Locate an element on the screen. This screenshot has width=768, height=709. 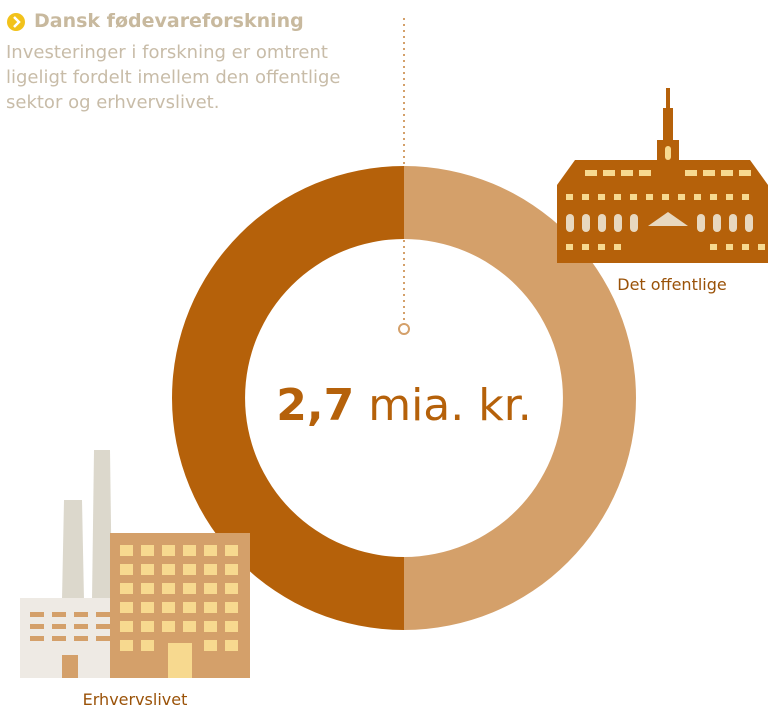
pointer-dot is located at coordinates (404, 329).